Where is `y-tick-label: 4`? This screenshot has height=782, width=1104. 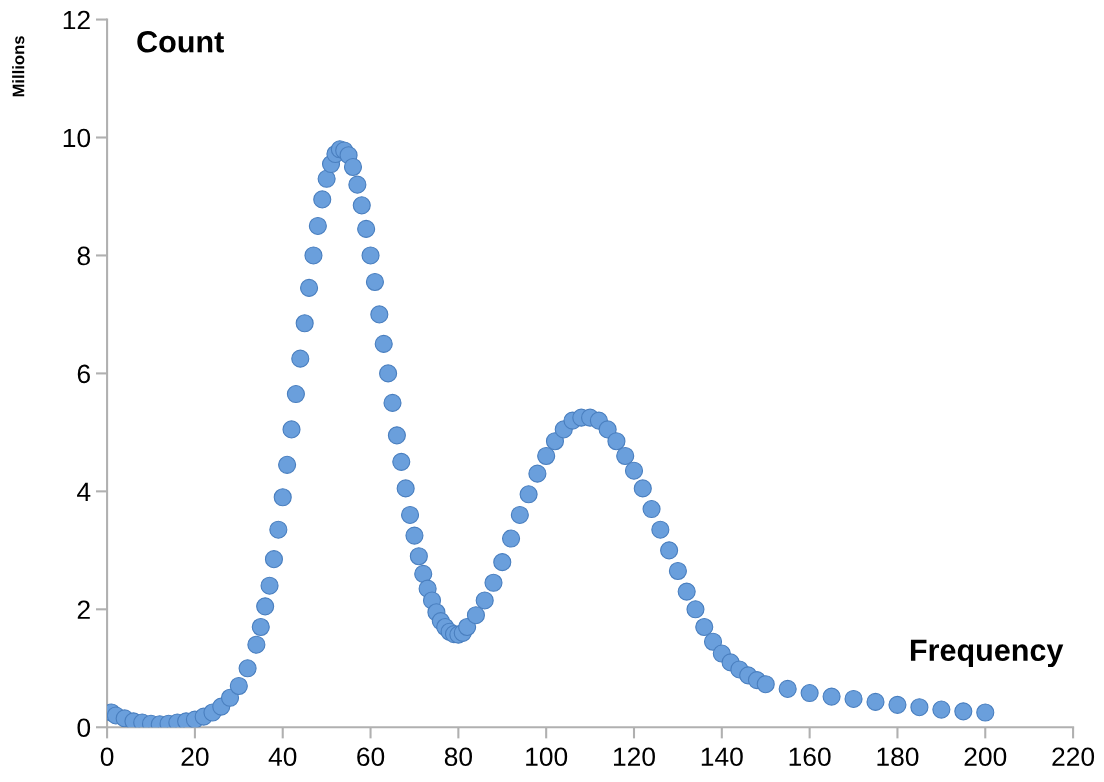 y-tick-label: 4 is located at coordinates (84, 491).